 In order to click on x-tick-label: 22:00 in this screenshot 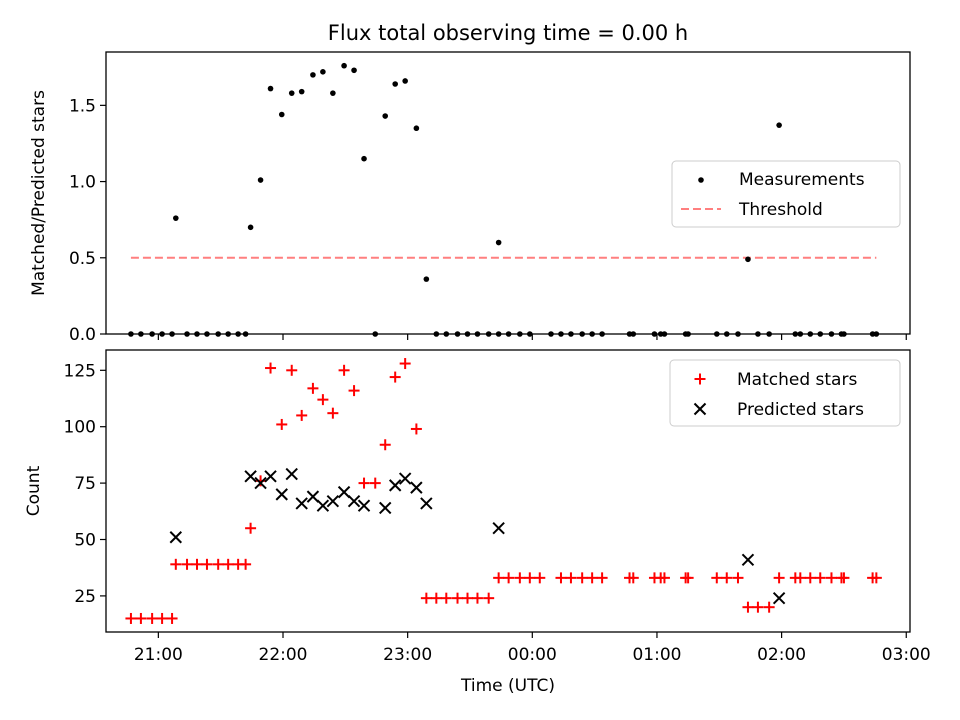, I will do `click(283, 655)`.